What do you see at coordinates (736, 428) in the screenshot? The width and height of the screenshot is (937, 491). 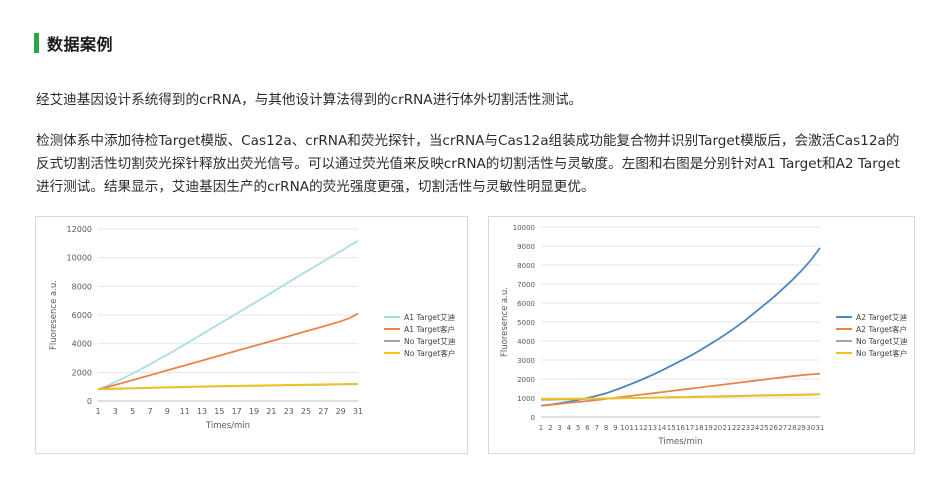 I see `x-tick-label: 22` at bounding box center [736, 428].